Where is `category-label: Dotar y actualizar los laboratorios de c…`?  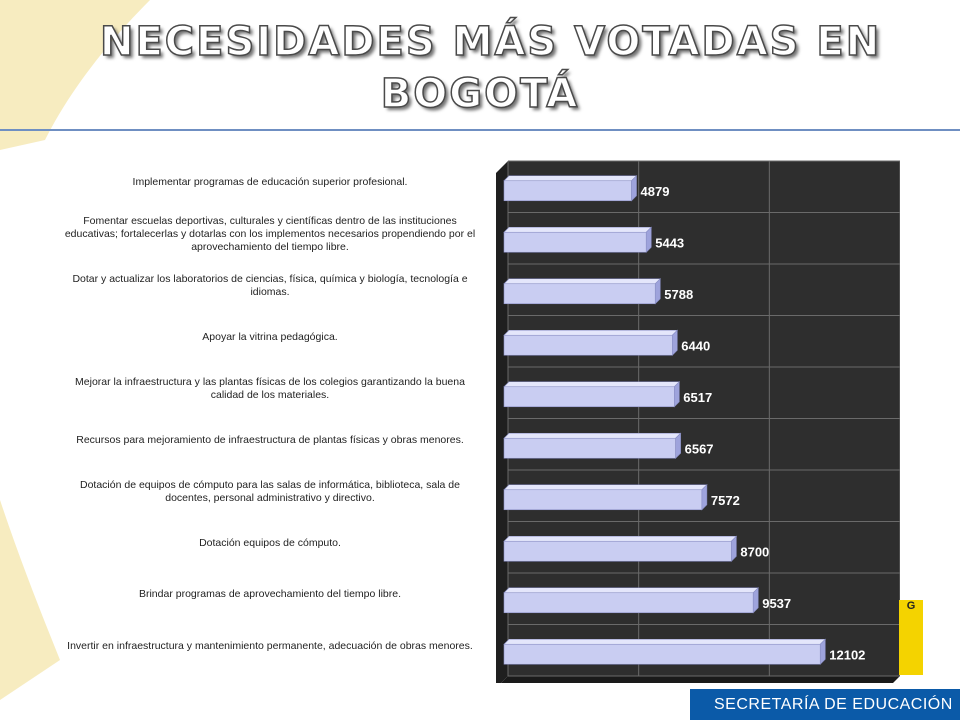 category-label: Dotar y actualizar los laboratorios de c… is located at coordinates (270, 285).